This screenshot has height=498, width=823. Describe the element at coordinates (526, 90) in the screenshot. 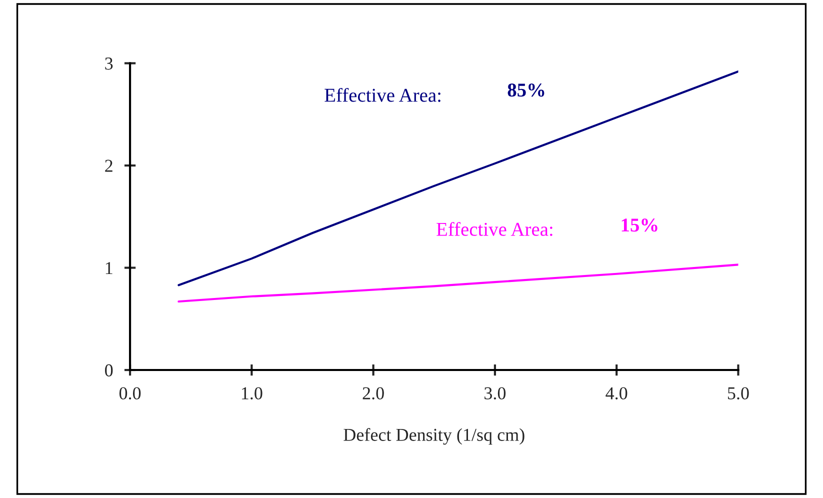

I see `annotation: 85%` at that location.